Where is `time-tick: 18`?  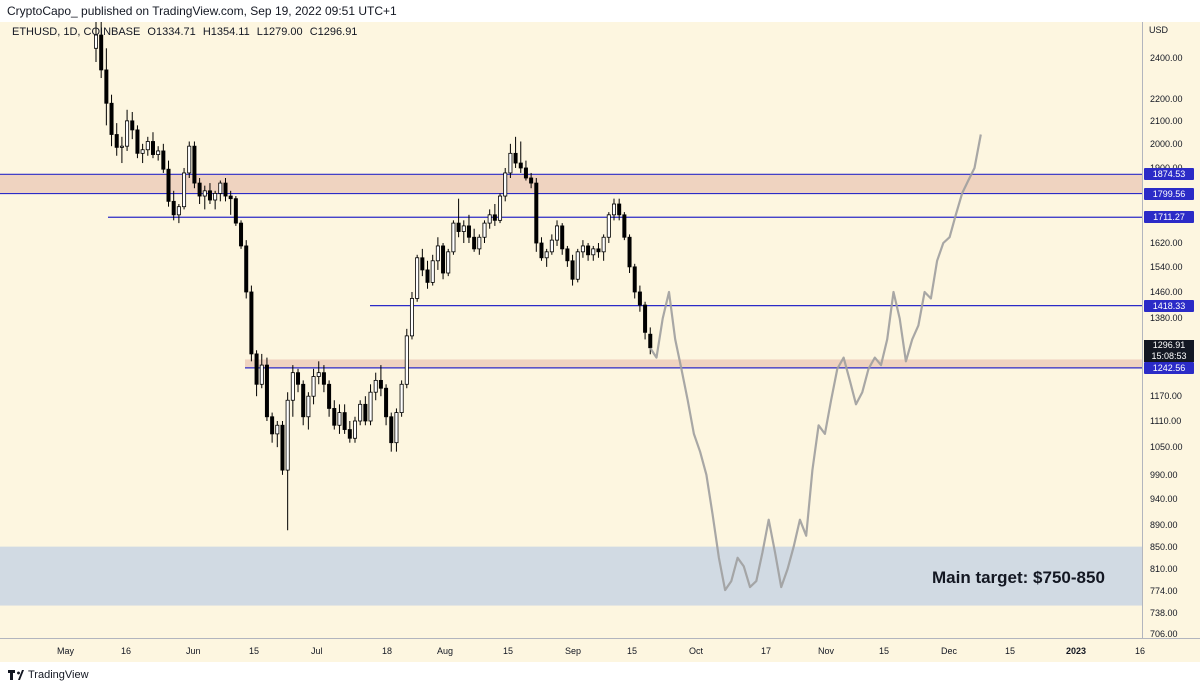
time-tick: 18 is located at coordinates (387, 651).